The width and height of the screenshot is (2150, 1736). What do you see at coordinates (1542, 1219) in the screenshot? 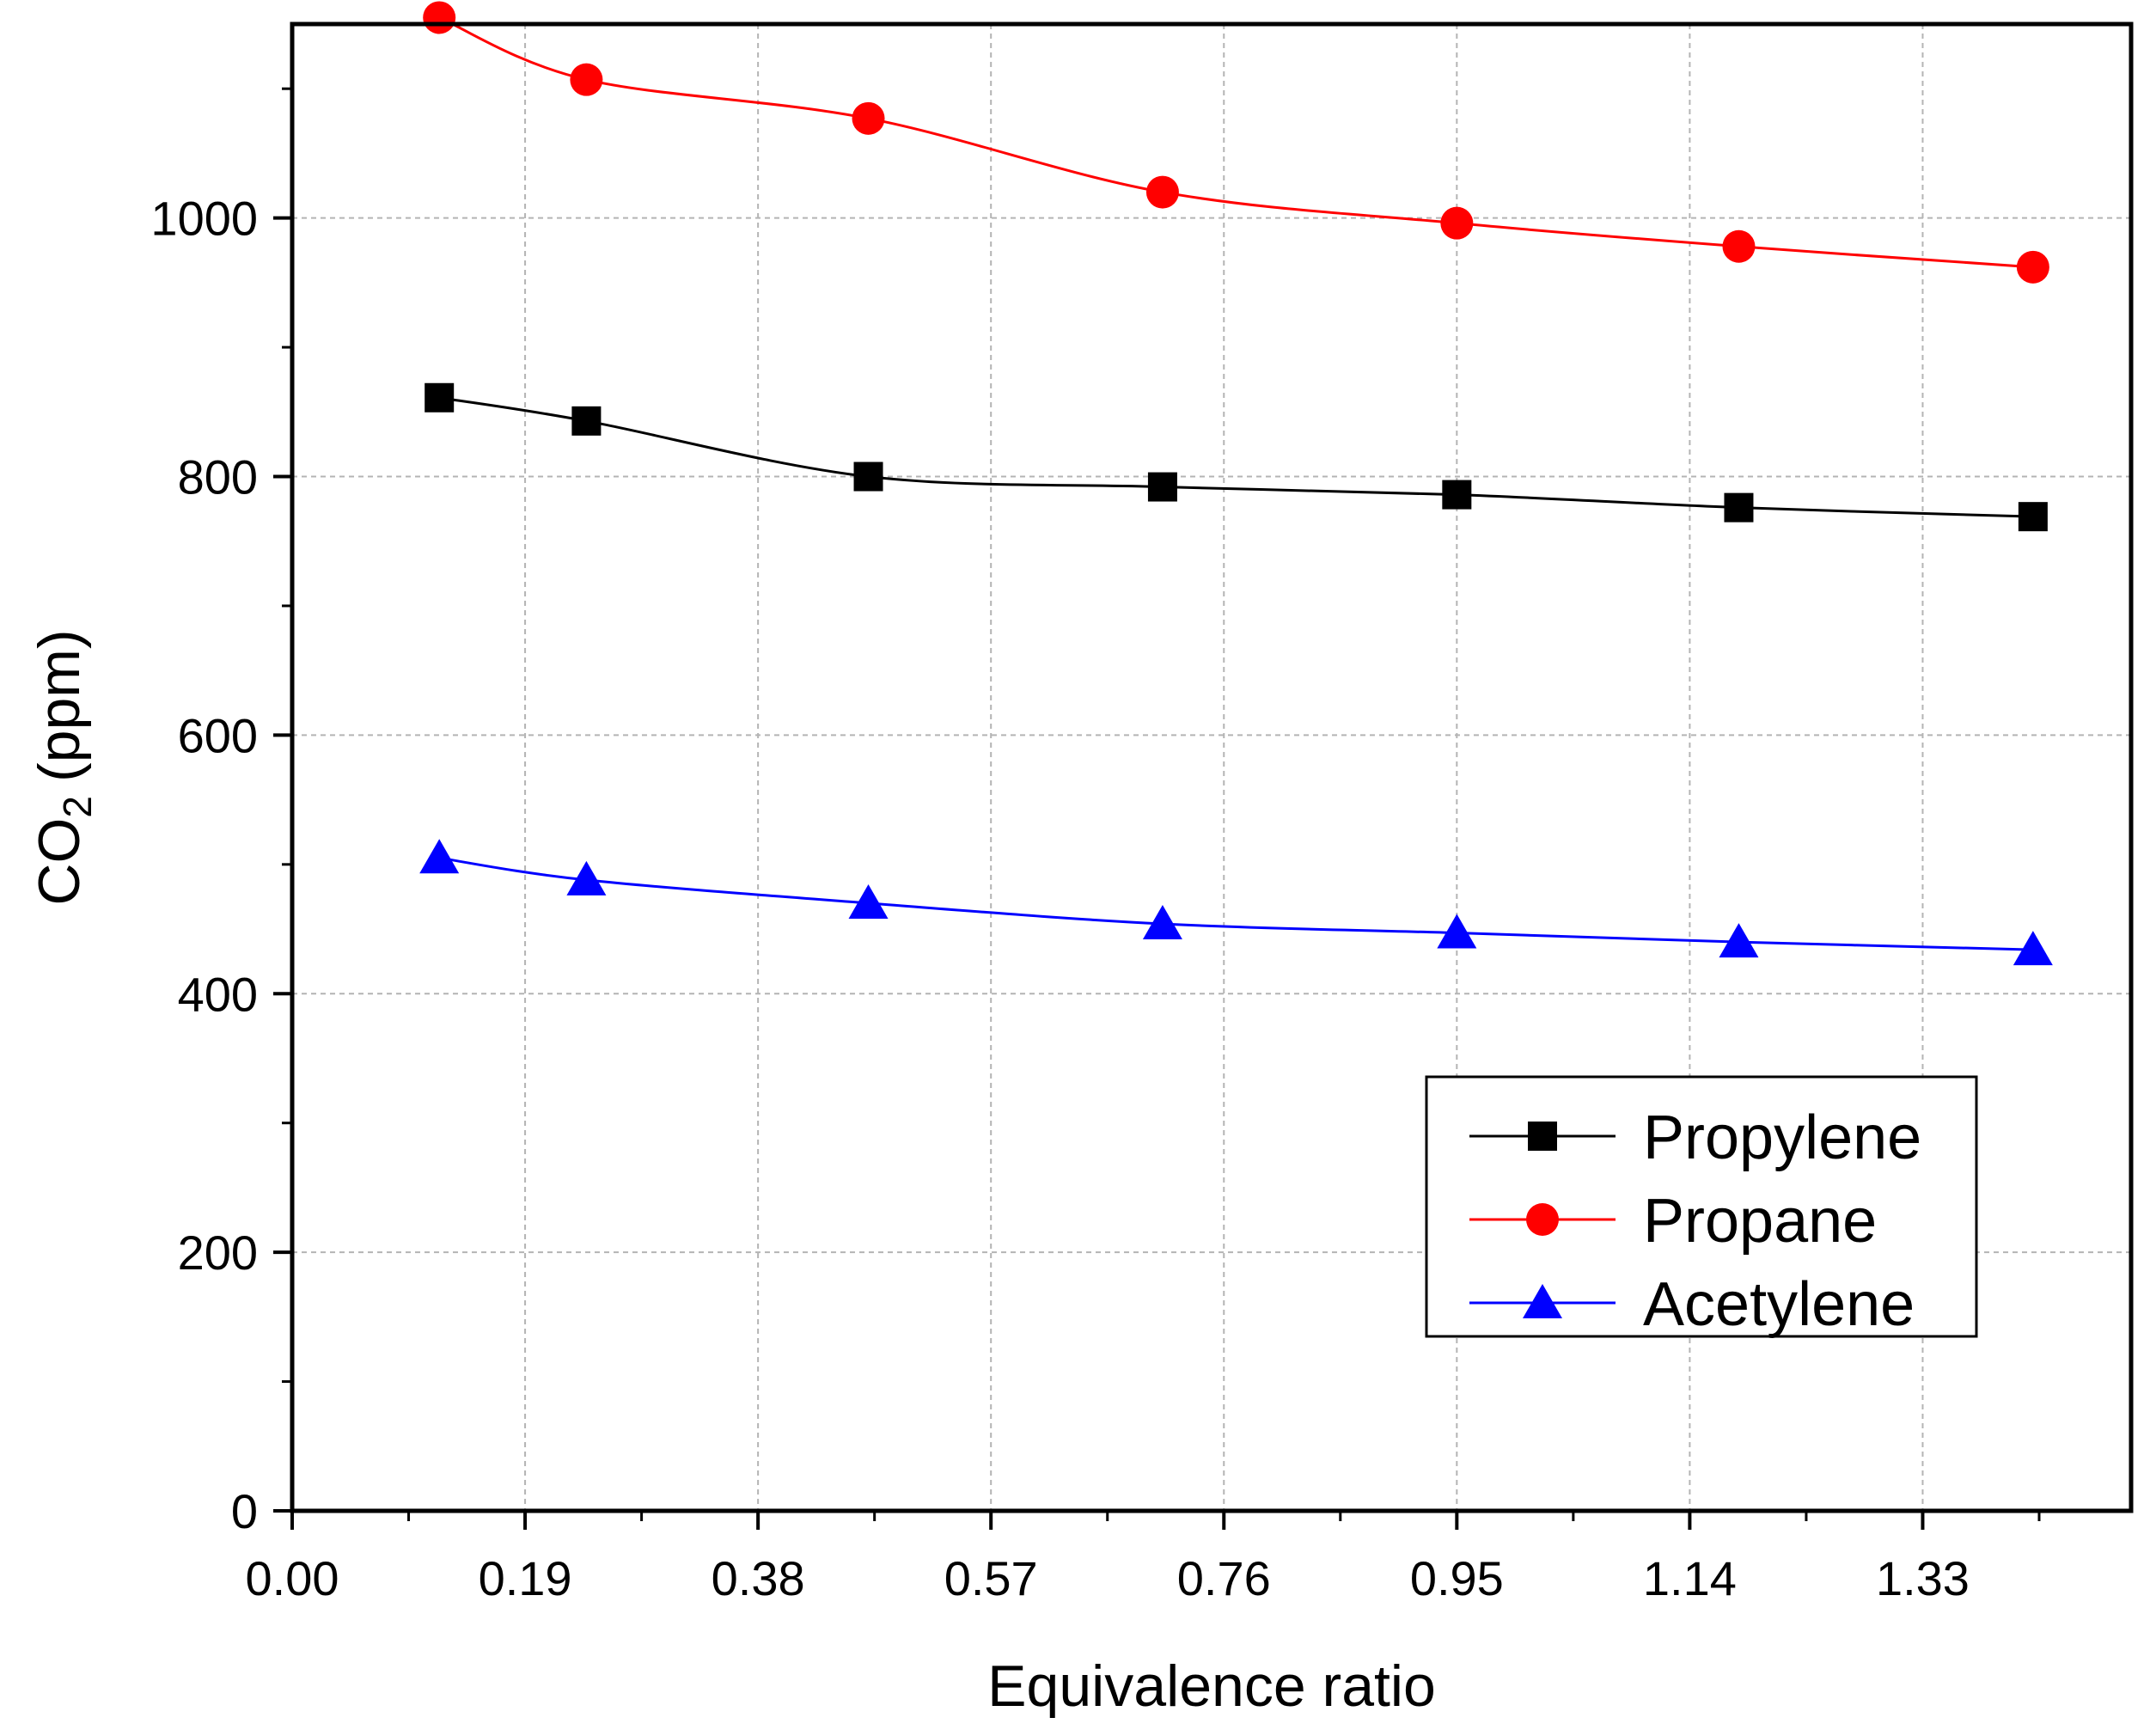
I see `legend-propane-marker` at bounding box center [1542, 1219].